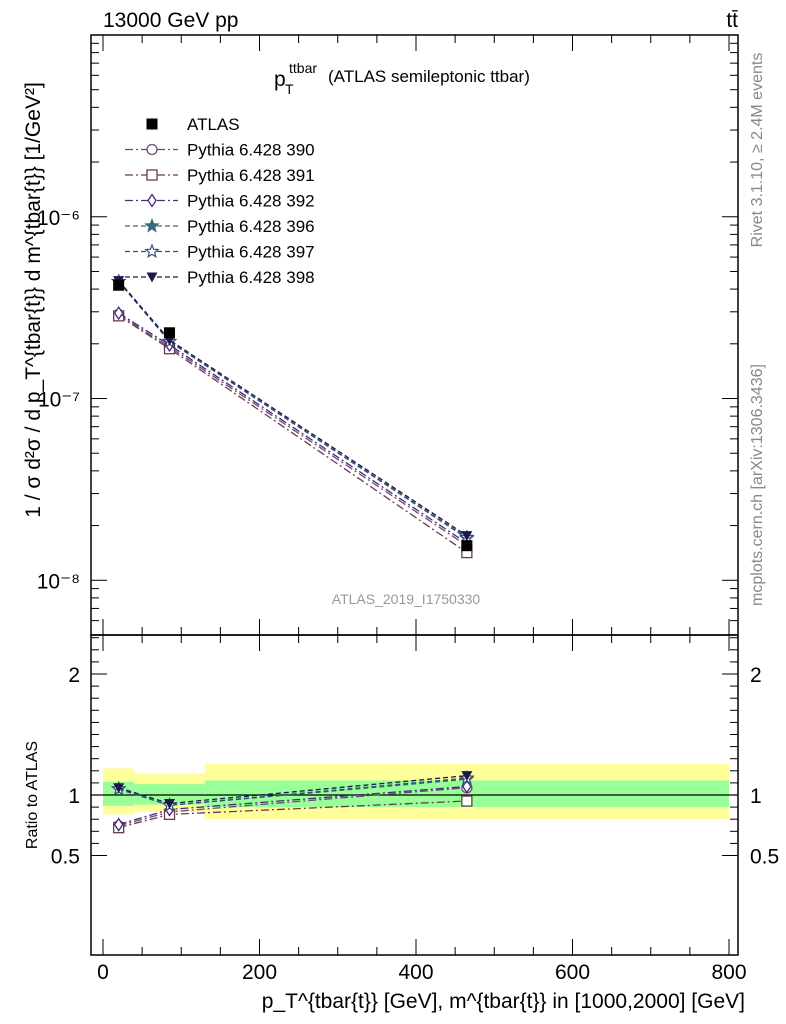  Describe the element at coordinates (757, 150) in the screenshot. I see `rivet-label: Rivet 3.1.10, ≥ 2.4M events` at that location.